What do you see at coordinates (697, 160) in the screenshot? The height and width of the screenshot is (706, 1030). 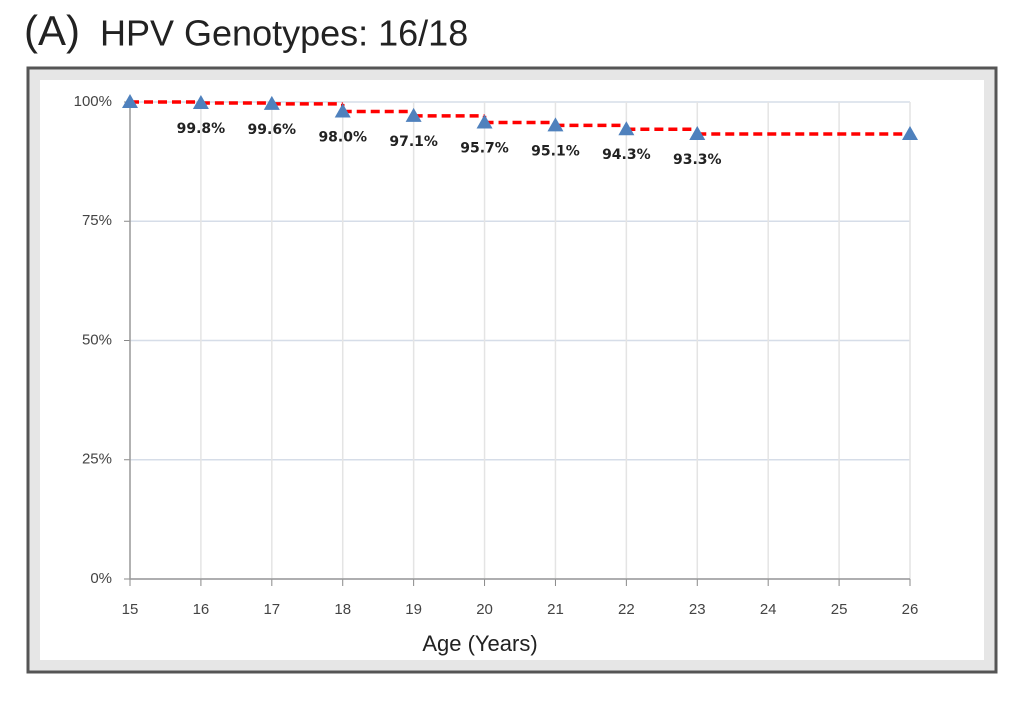 I see `value-label: 93.3%` at bounding box center [697, 160].